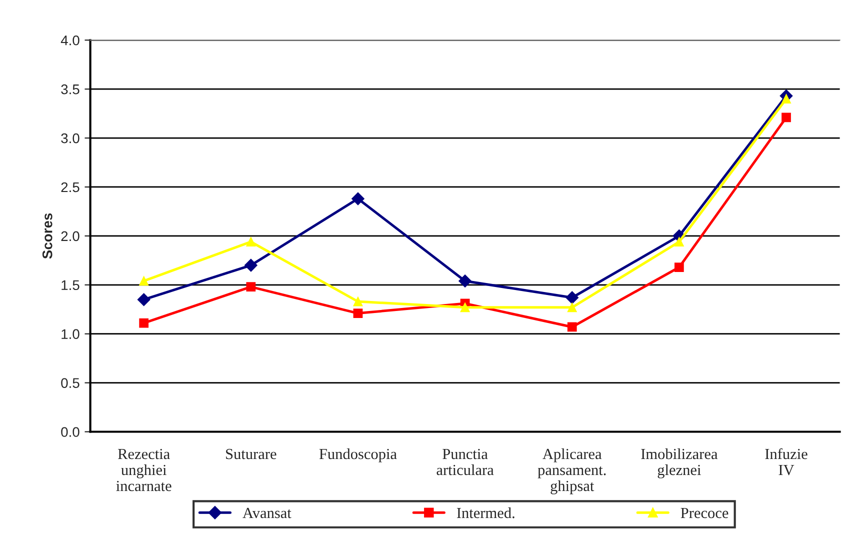 The height and width of the screenshot is (535, 844). What do you see at coordinates (465, 462) in the screenshot?
I see `x-tick-label: Punctia articulara` at bounding box center [465, 462].